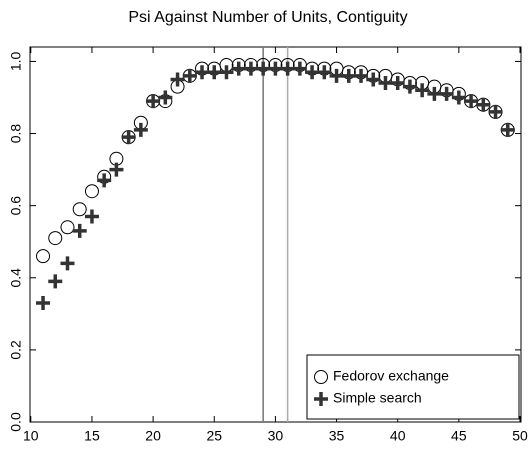 This screenshot has height=451, width=529. What do you see at coordinates (16, 422) in the screenshot?
I see `y-tick-label: 0.0` at bounding box center [16, 422].